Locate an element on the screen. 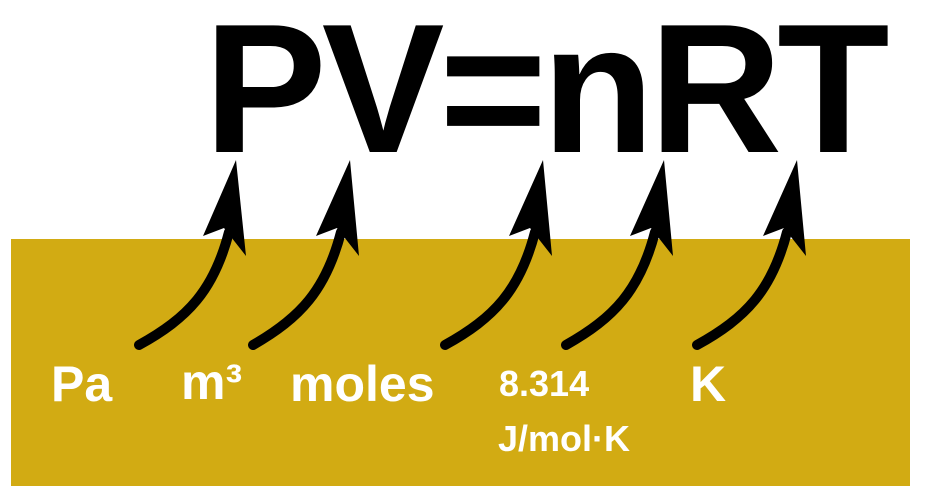 This screenshot has width=926, height=500. unit-pressure: Pa is located at coordinates (82, 384).